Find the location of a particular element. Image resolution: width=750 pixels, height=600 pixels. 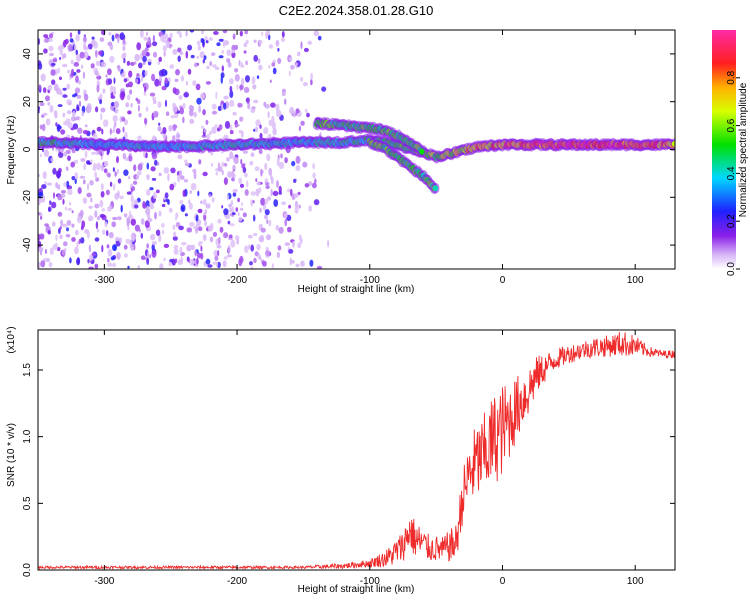

colorbar-label: Normalized spectral amplitude is located at coordinates (743, 149).